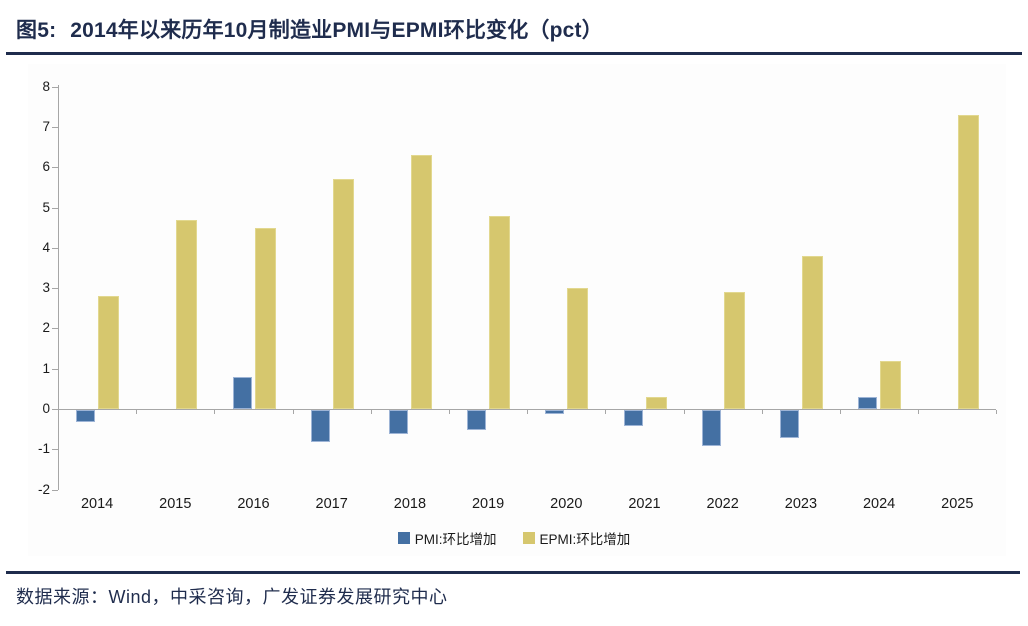  What do you see at coordinates (514, 538) in the screenshot?
I see `chart-legend: PMI:环比增加 EPMI:环比增加` at bounding box center [514, 538].